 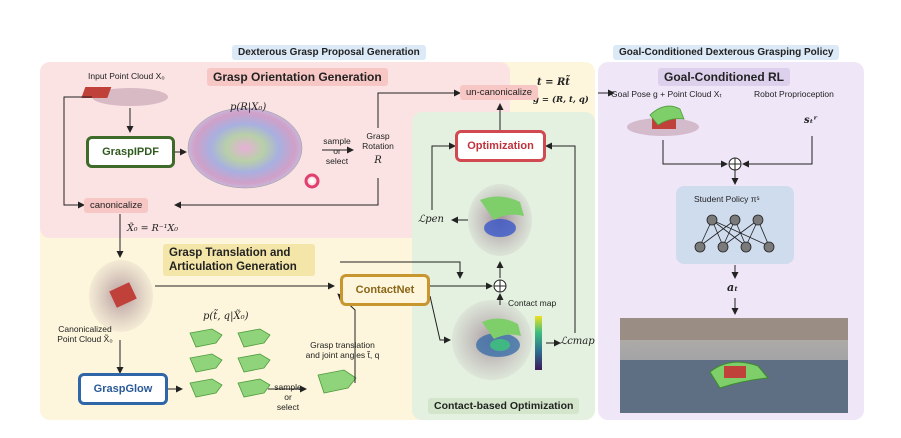 I want to click on contactnet-box: ContactNet, so click(x=385, y=290).